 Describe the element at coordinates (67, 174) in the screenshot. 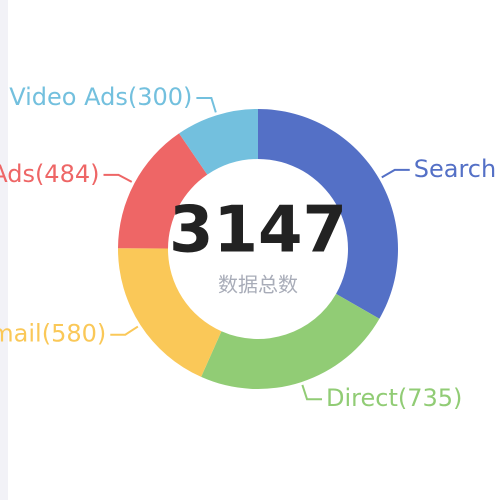

I see `label-value: (484)` at that location.